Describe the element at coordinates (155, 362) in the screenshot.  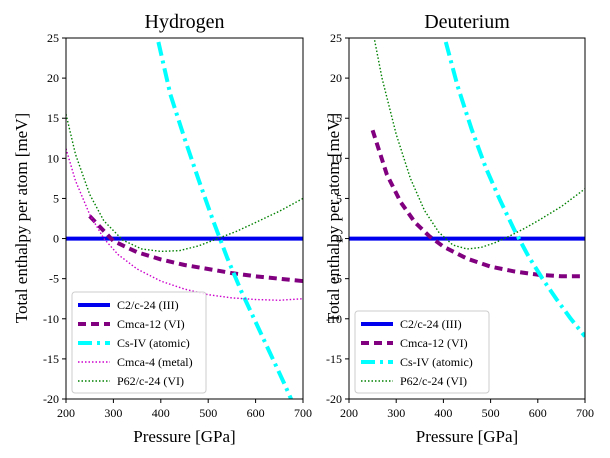
I see `legend-label: Cmca-4 (metal)` at that location.